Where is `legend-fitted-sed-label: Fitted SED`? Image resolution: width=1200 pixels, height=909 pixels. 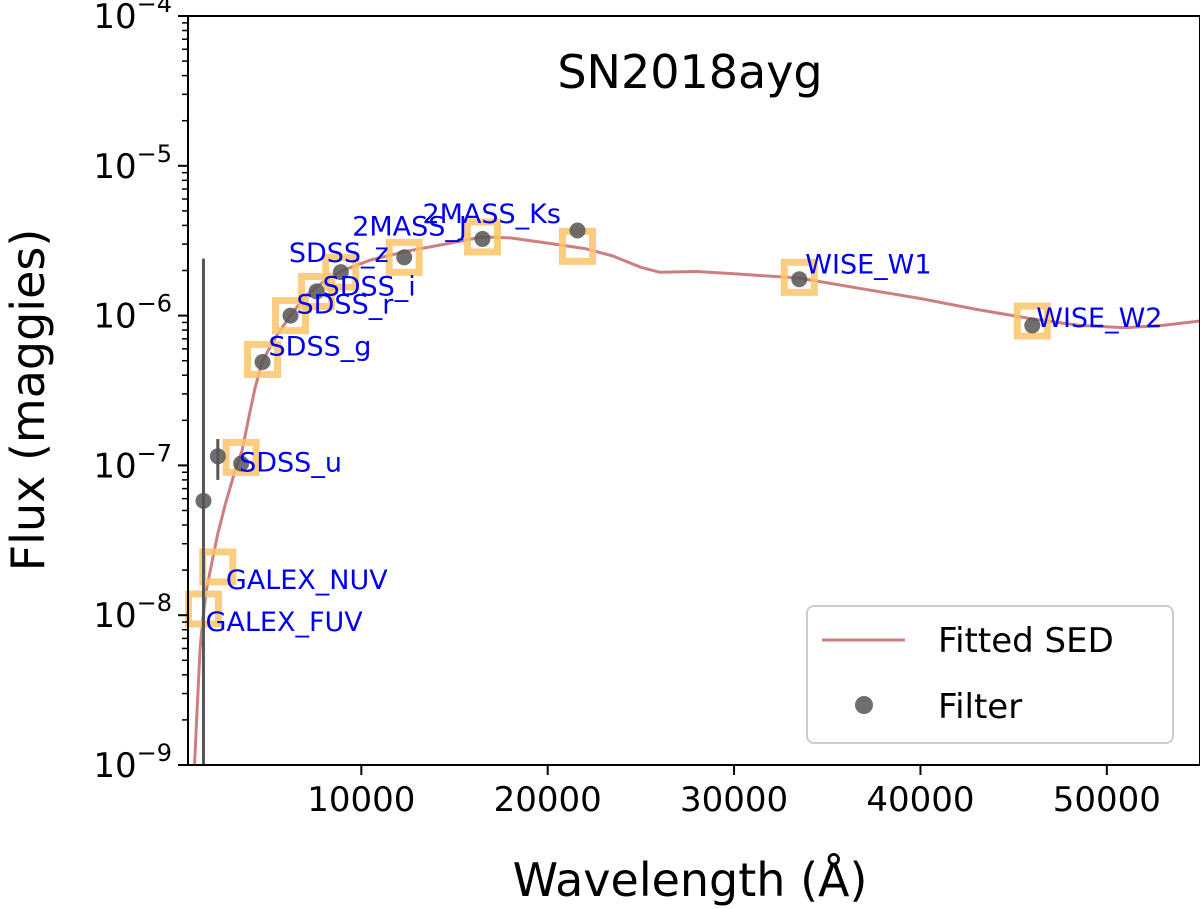
legend-fitted-sed-label: Fitted SED is located at coordinates (1026, 641).